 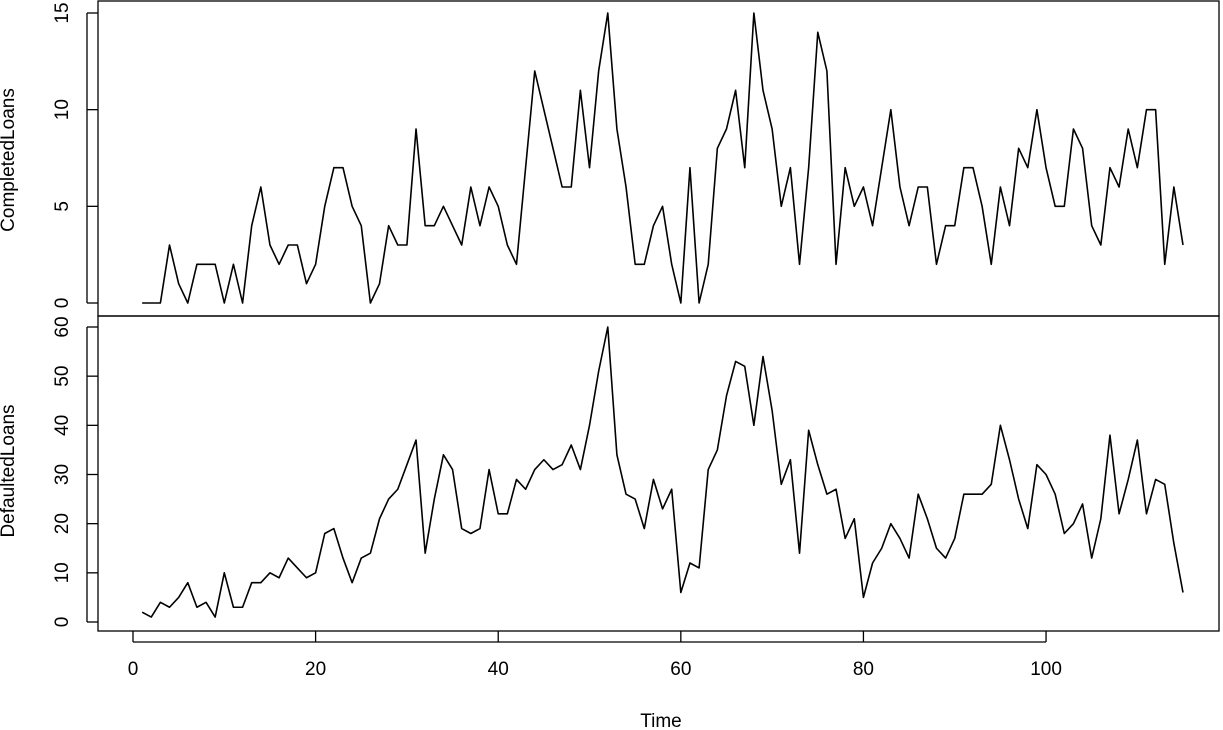 What do you see at coordinates (133, 669) in the screenshot?
I see `x-tick-label-0: 0` at bounding box center [133, 669].